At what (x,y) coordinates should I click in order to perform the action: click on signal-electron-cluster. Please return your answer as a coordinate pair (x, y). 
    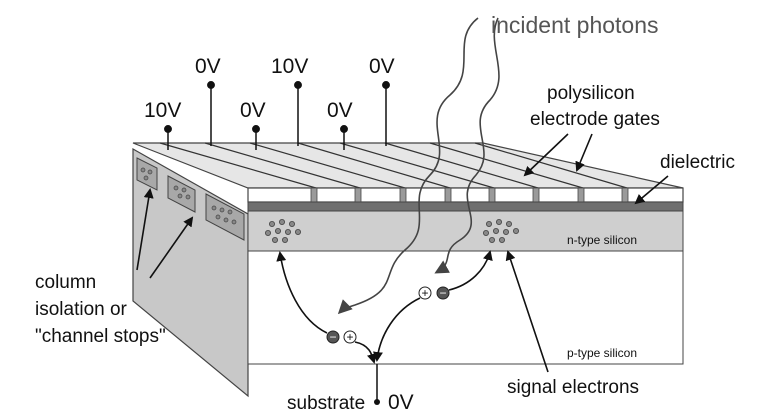
    Looking at the image, I should click on (501, 230).